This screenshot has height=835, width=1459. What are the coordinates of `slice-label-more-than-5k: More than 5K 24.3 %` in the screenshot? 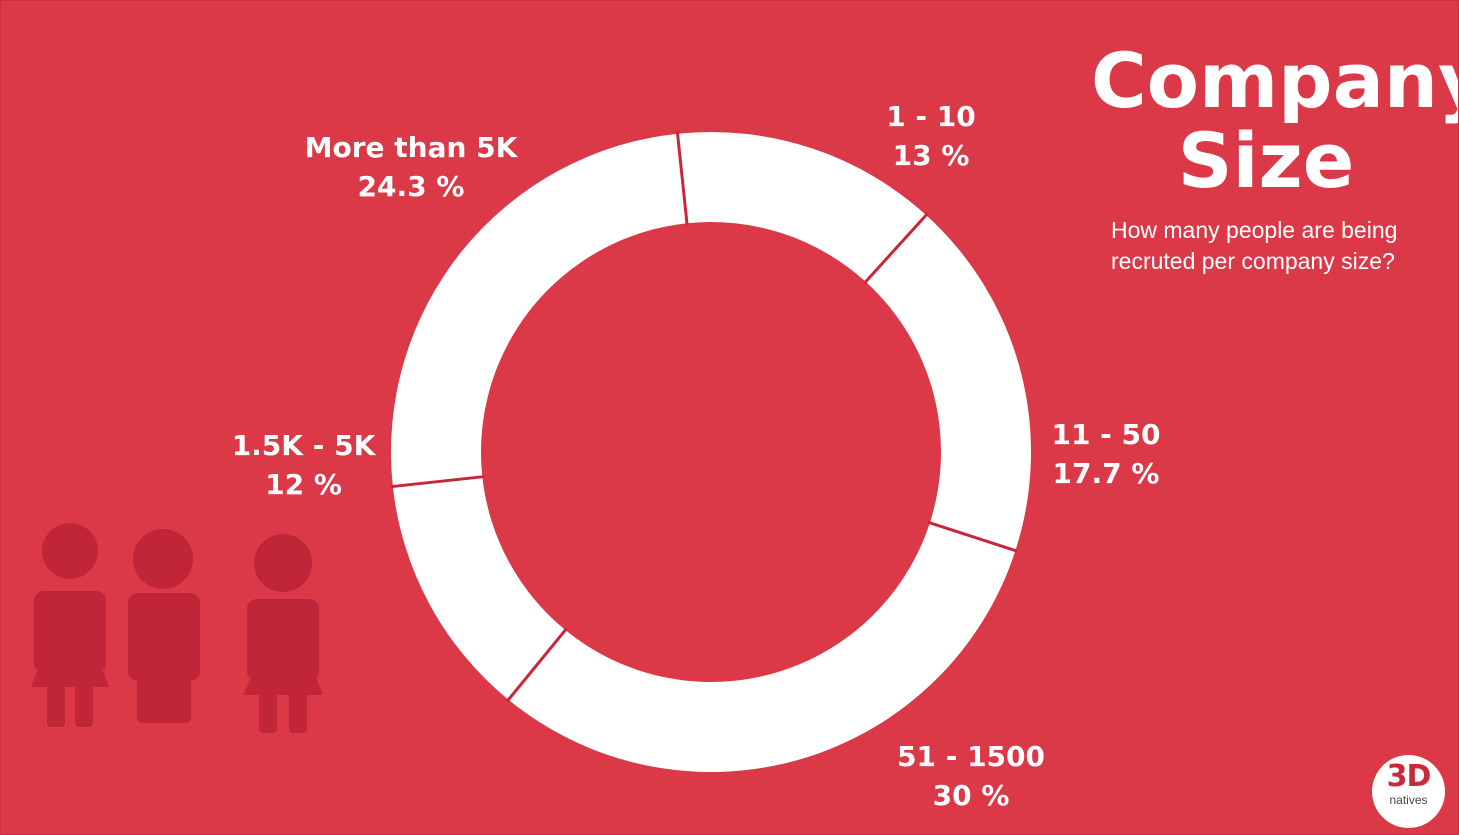 It's located at (411, 167).